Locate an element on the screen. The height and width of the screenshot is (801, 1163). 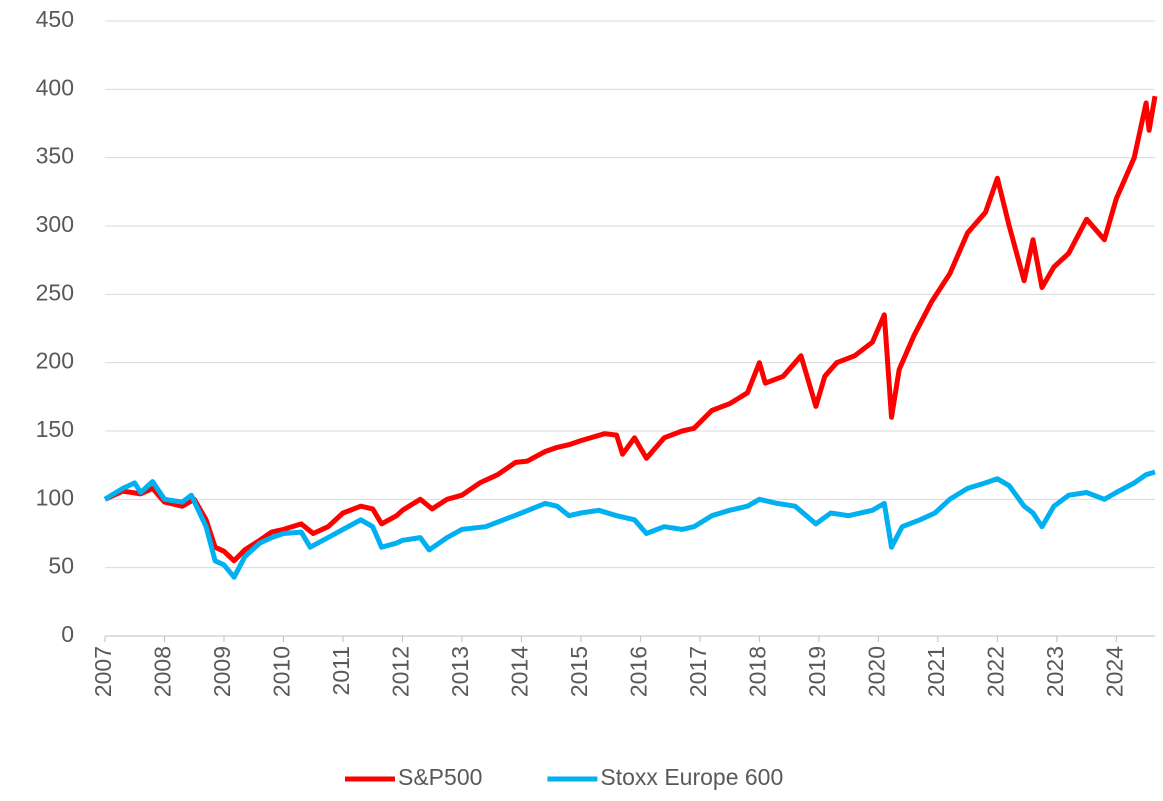
x-tick-label: 2022 is located at coordinates (995, 671).